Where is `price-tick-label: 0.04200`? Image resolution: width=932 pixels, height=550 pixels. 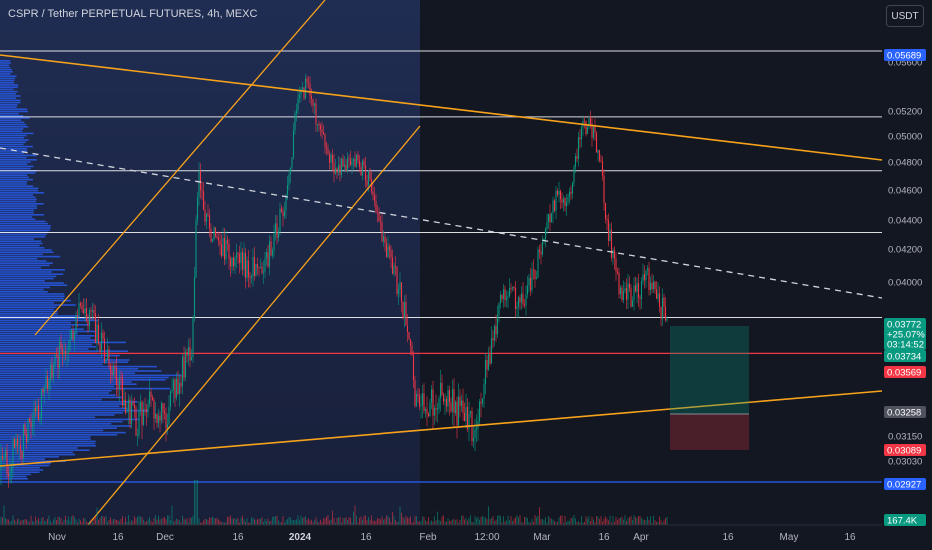
price-tick-label: 0.04200 is located at coordinates (905, 250).